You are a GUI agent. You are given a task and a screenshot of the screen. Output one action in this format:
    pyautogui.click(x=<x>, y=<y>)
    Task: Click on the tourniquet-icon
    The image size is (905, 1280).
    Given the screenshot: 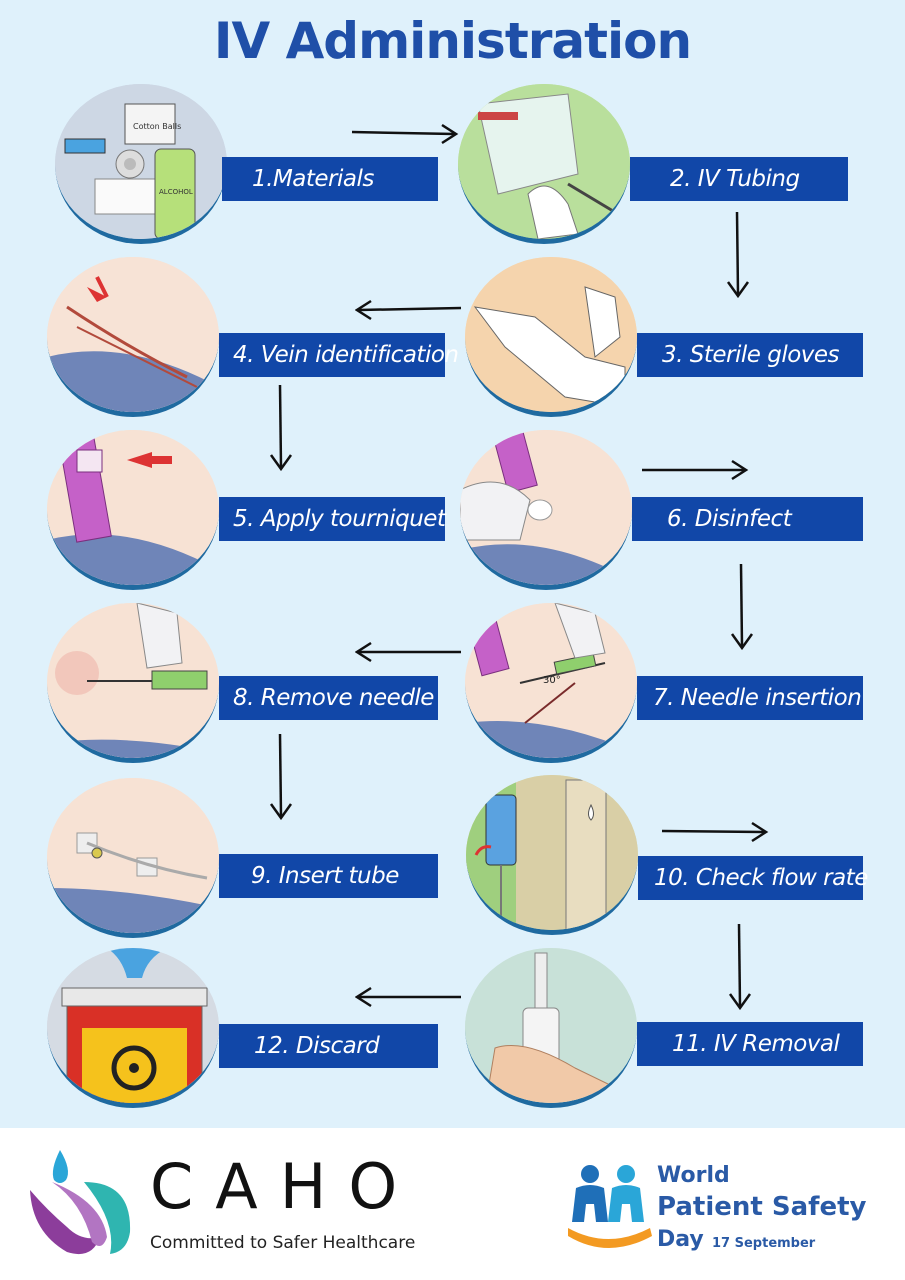 What is the action you would take?
    pyautogui.click(x=133, y=507)
    